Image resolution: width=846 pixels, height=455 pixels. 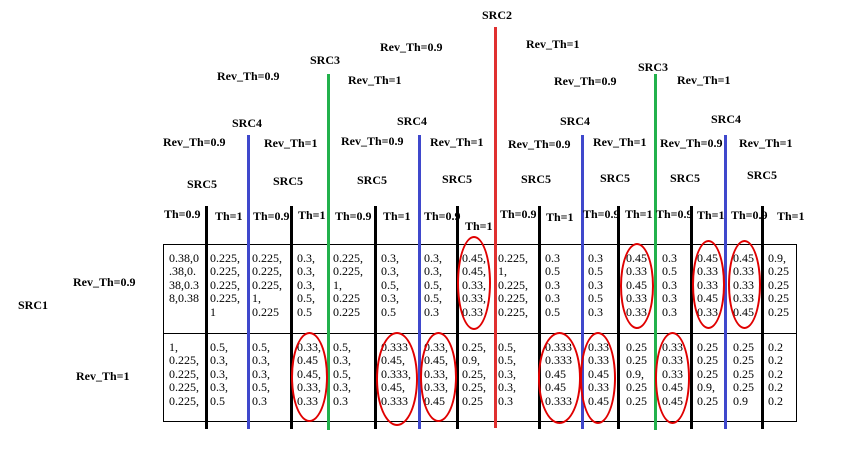 What do you see at coordinates (247, 123) in the screenshot?
I see `src4-label-1: SRC4` at bounding box center [247, 123].